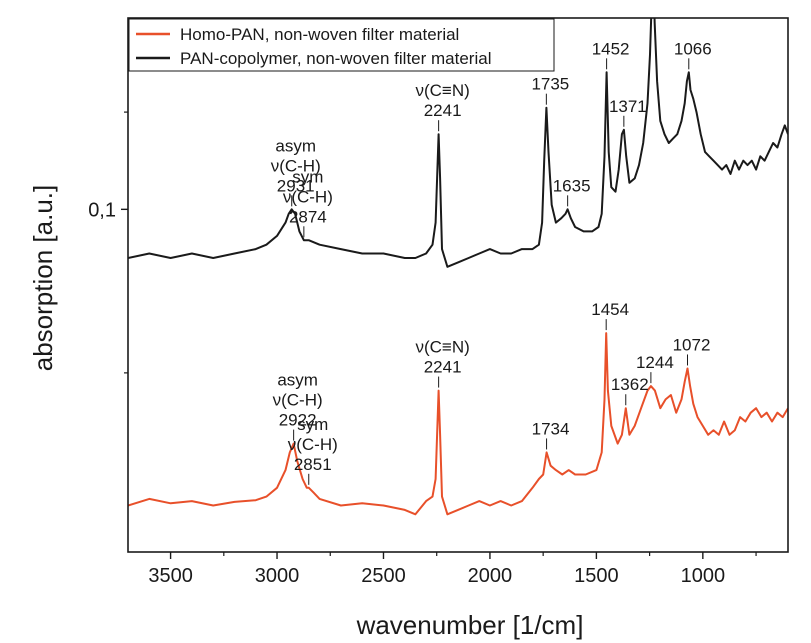 The image size is (811, 643). What do you see at coordinates (610, 309) in the screenshot?
I see `peak-label: 1454` at bounding box center [610, 309].